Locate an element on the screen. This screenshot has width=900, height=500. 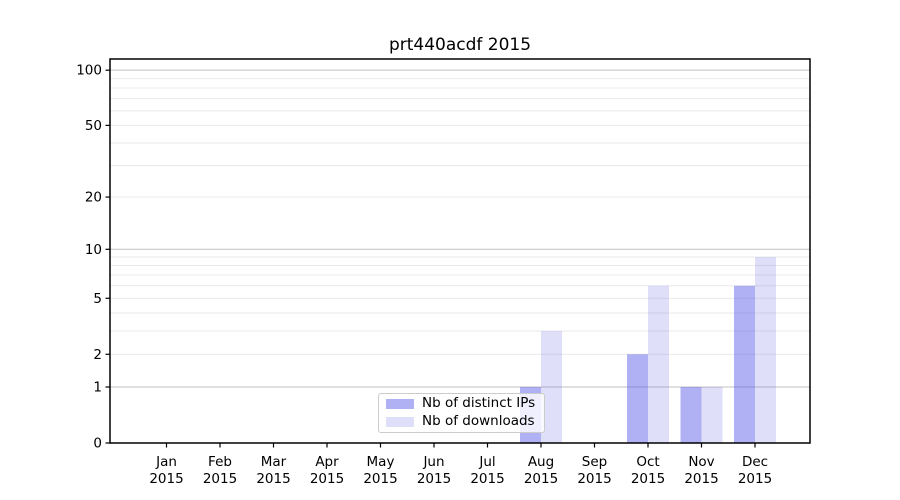
legend-item-distinct-ips: Nb of distinct IPs is located at coordinates (465, 404).